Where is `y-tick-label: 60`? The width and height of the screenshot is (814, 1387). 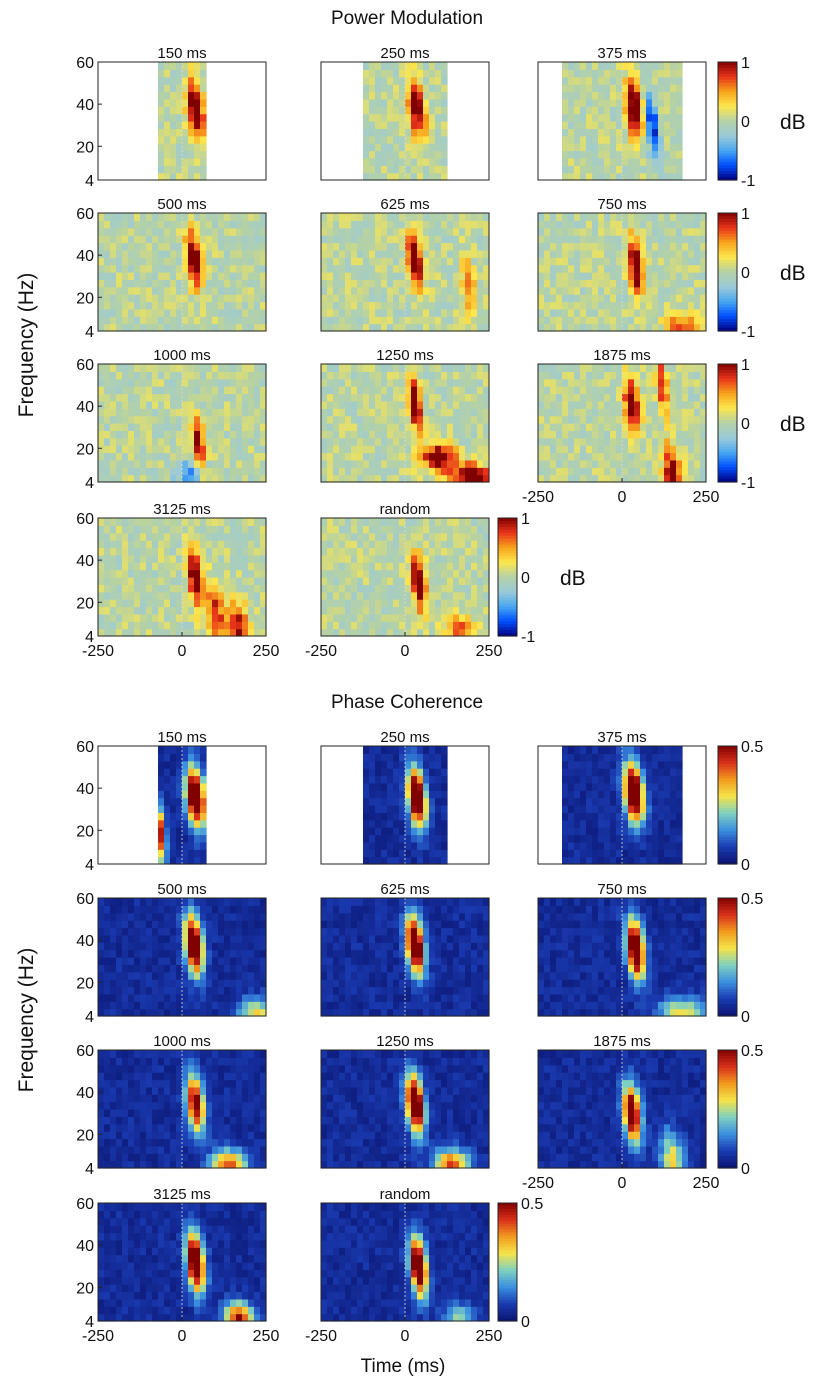 y-tick-label: 60 is located at coordinates (85, 365).